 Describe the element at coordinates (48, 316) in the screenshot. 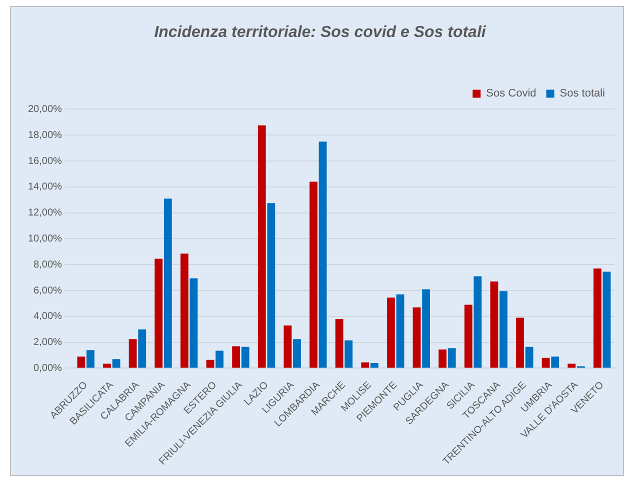

I see `y-tick-label: 4,00%` at that location.